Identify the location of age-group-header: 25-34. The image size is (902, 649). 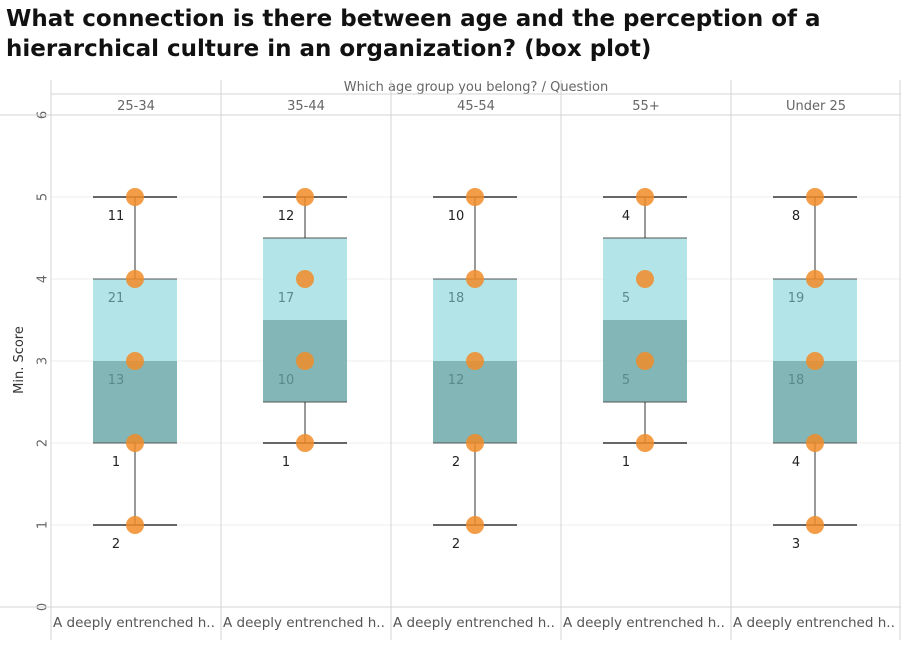
(136, 106).